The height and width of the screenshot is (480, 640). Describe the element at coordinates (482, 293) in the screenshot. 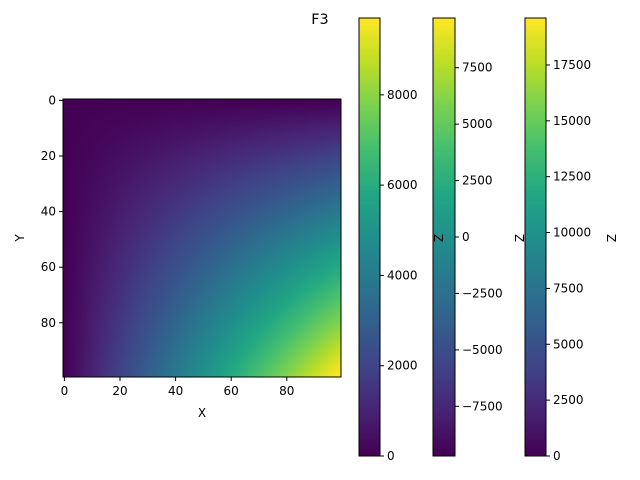

I see `colorbar-tick-label: −2500` at that location.